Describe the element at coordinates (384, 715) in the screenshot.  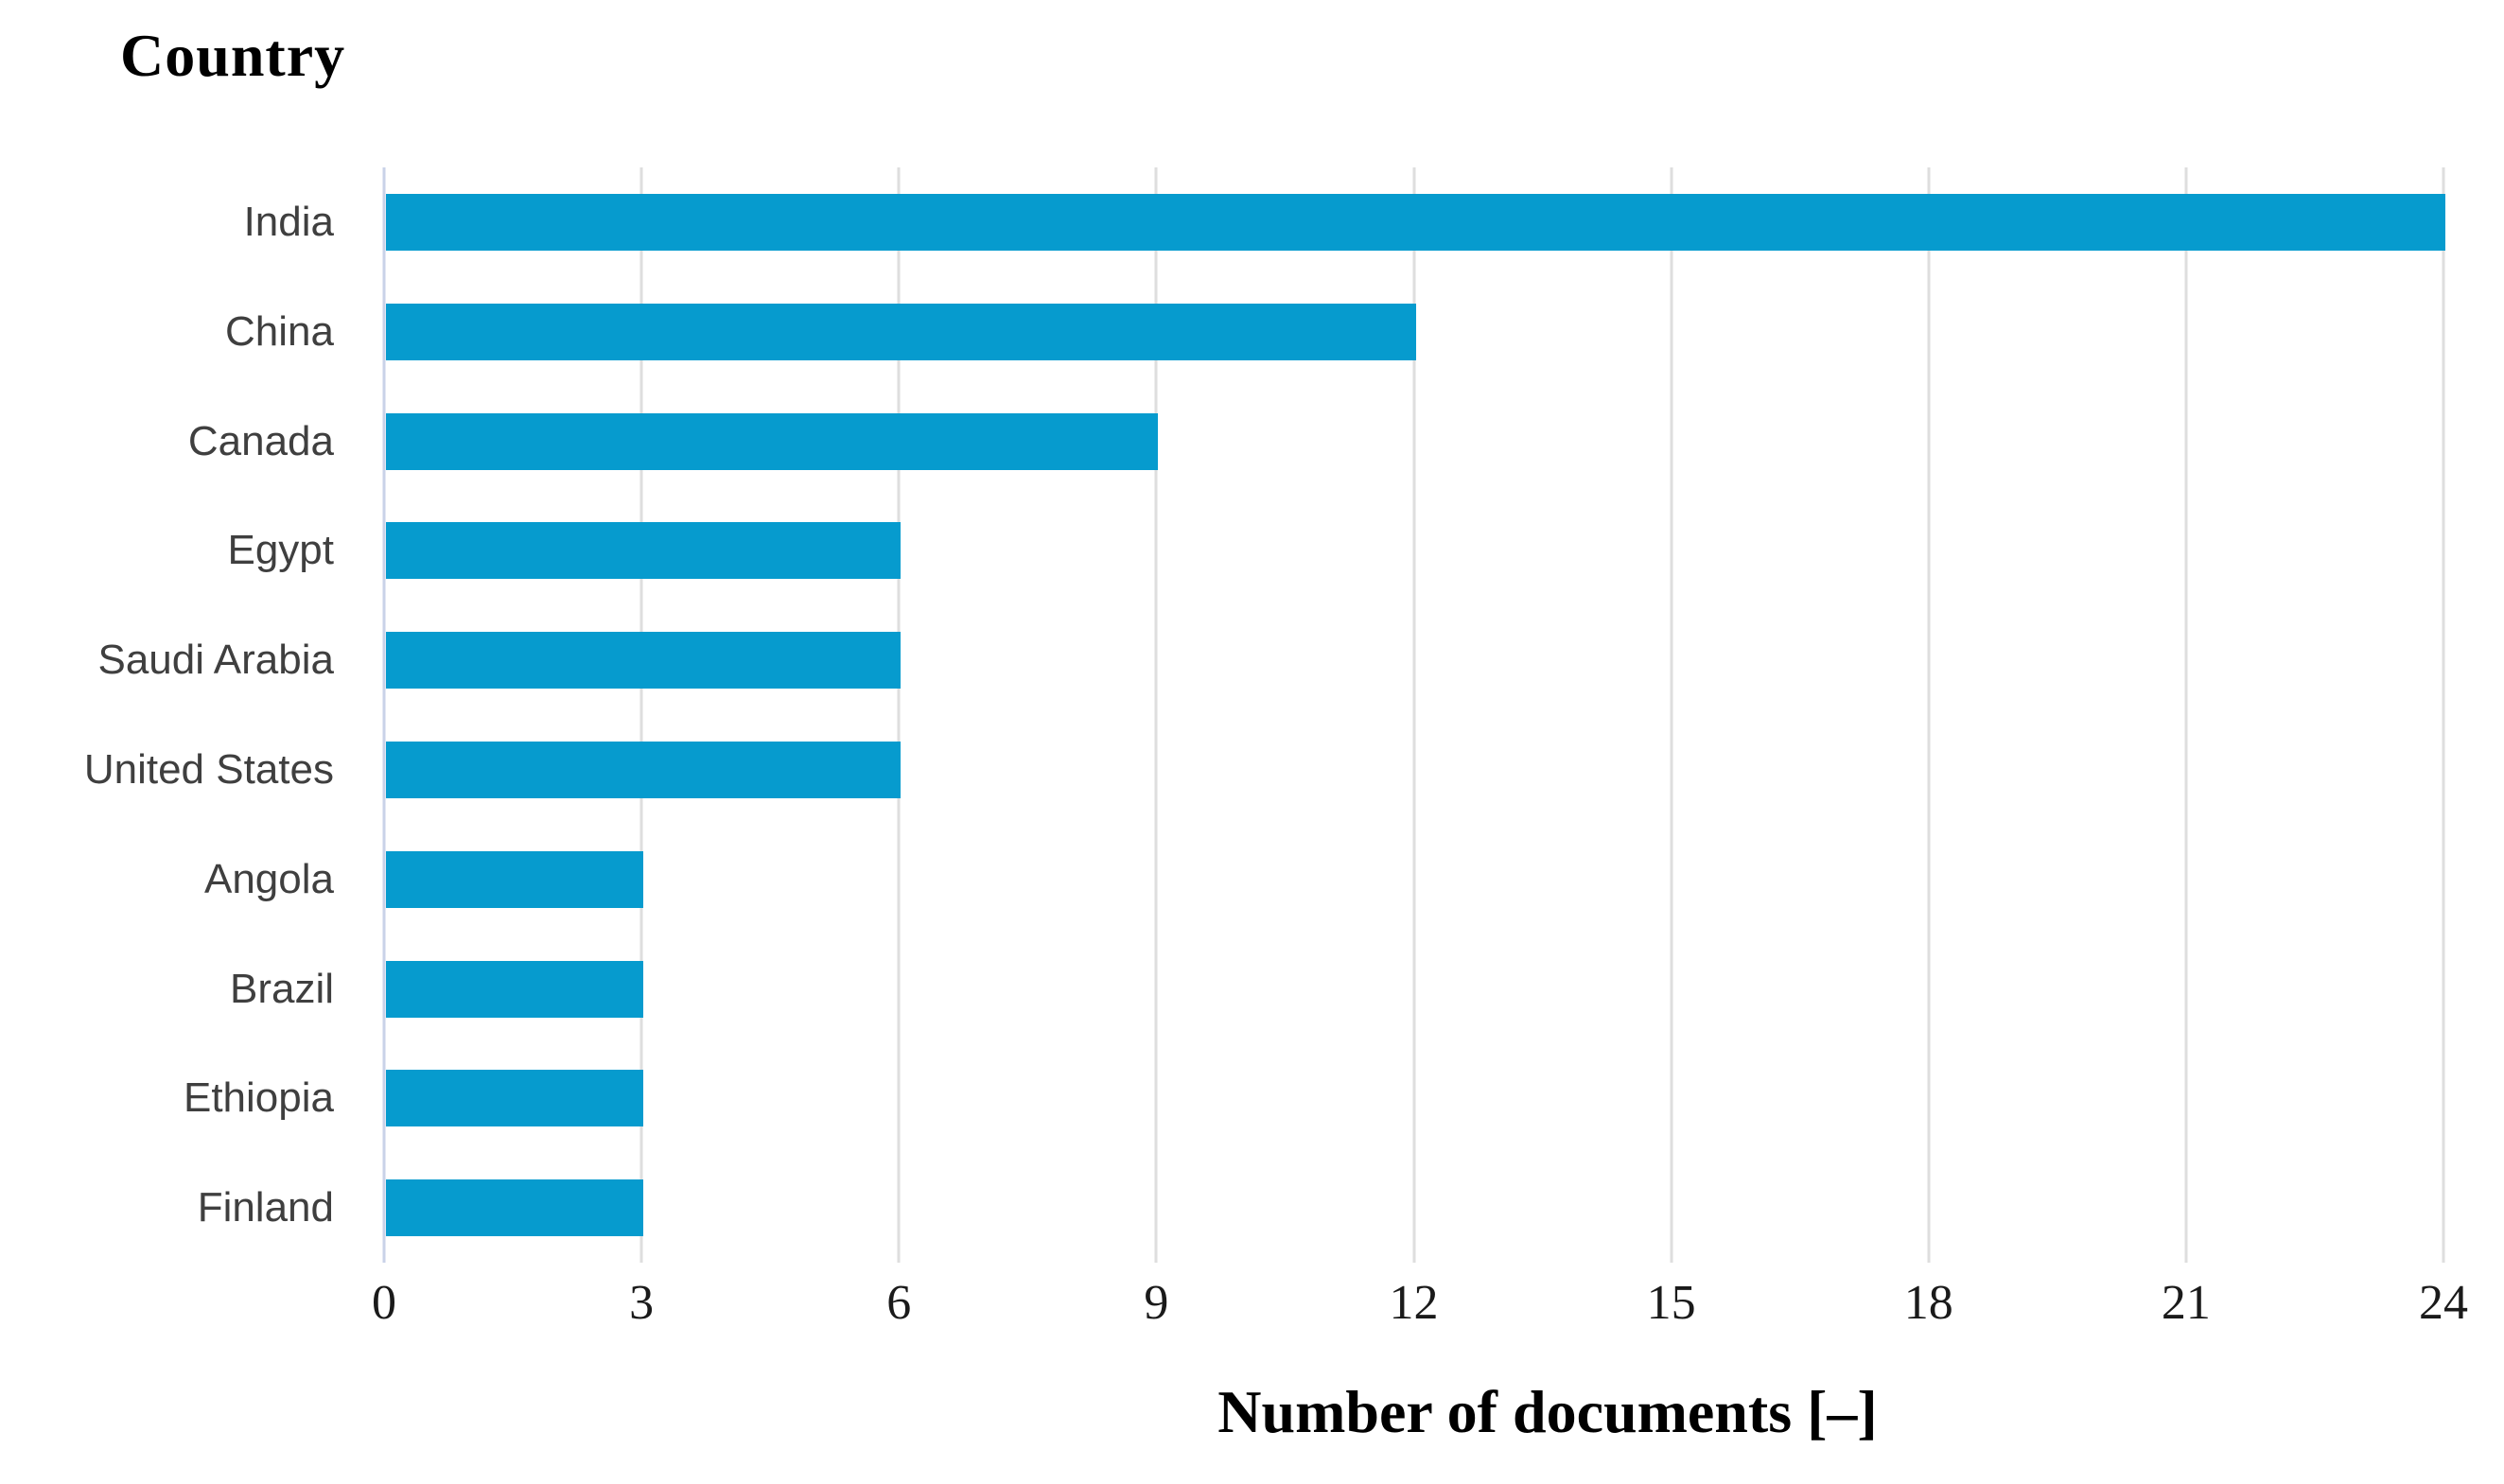
I see `y-axis-line` at that location.